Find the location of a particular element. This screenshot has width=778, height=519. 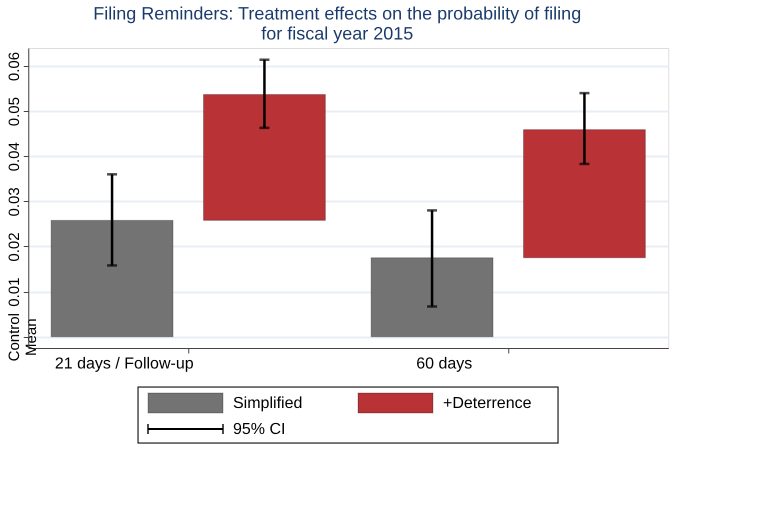

y-tick-label: 0.01 is located at coordinates (14, 292).